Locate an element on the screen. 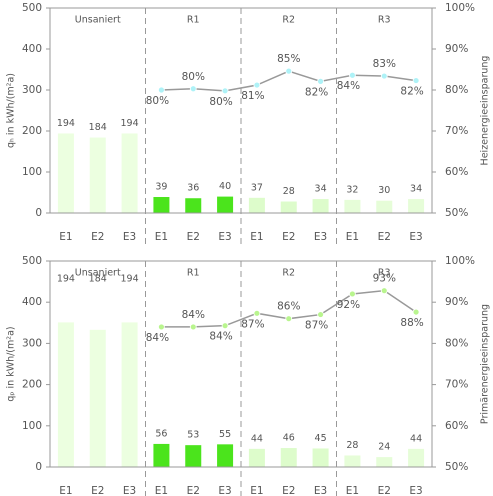 The height and width of the screenshot is (496, 493). bar-label: 45 is located at coordinates (321, 438).